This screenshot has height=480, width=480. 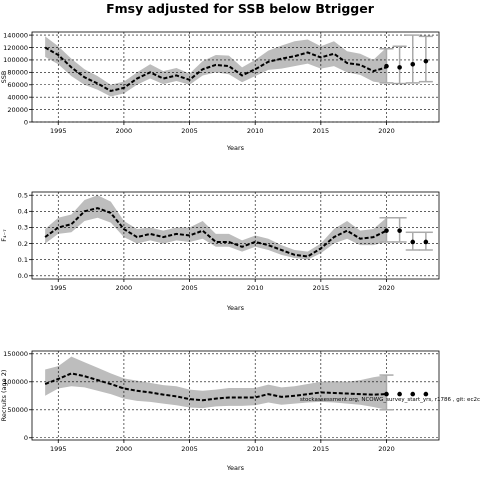 What do you see at coordinates (26, 438) in the screenshot?
I see `recruits-ytick-label: 0` at bounding box center [26, 438].